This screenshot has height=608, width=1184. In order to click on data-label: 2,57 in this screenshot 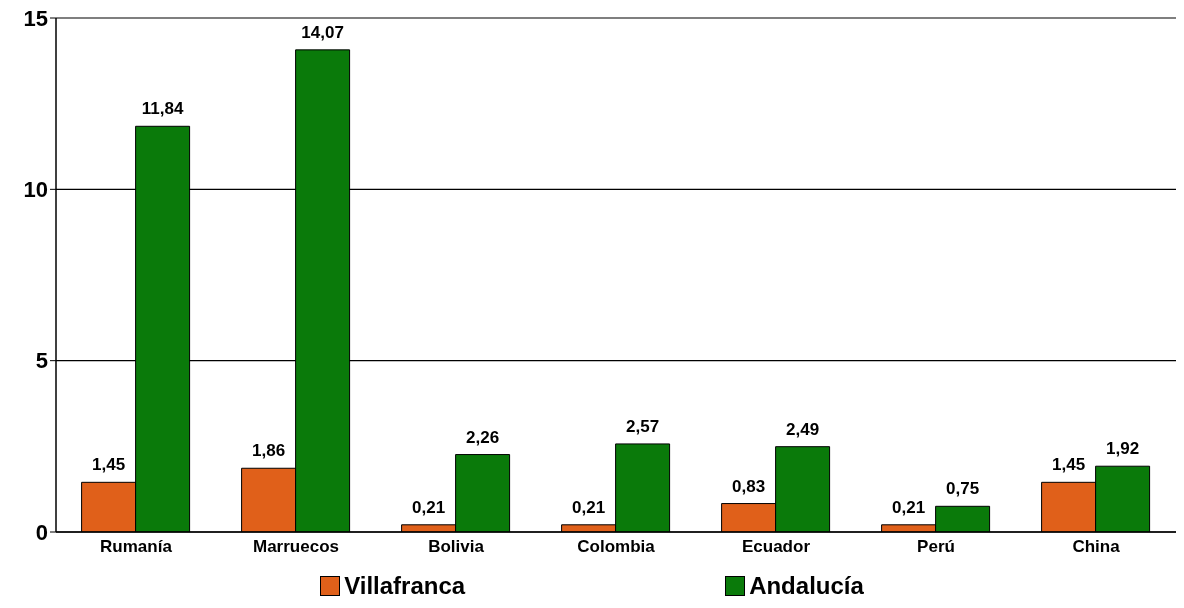, I will do `click(643, 426)`.